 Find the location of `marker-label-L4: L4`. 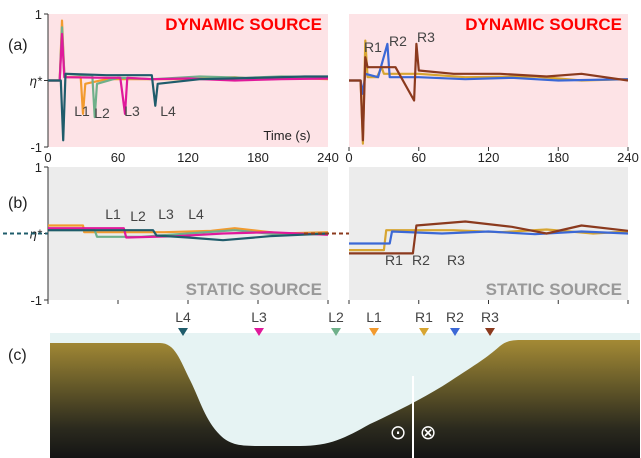

marker-label-L4: L4 is located at coordinates (183, 317).